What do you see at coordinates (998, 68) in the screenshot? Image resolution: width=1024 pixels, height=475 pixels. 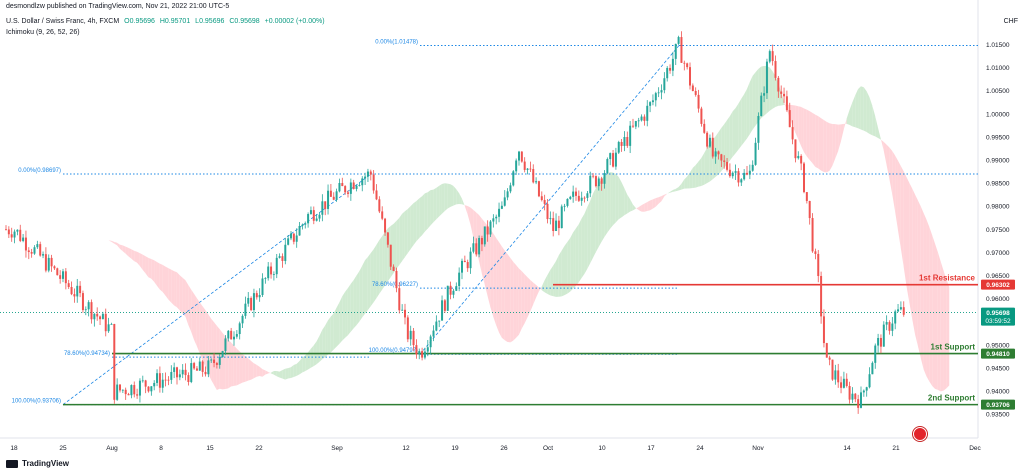 I see `y-tick-label: 1.01000` at bounding box center [998, 68].